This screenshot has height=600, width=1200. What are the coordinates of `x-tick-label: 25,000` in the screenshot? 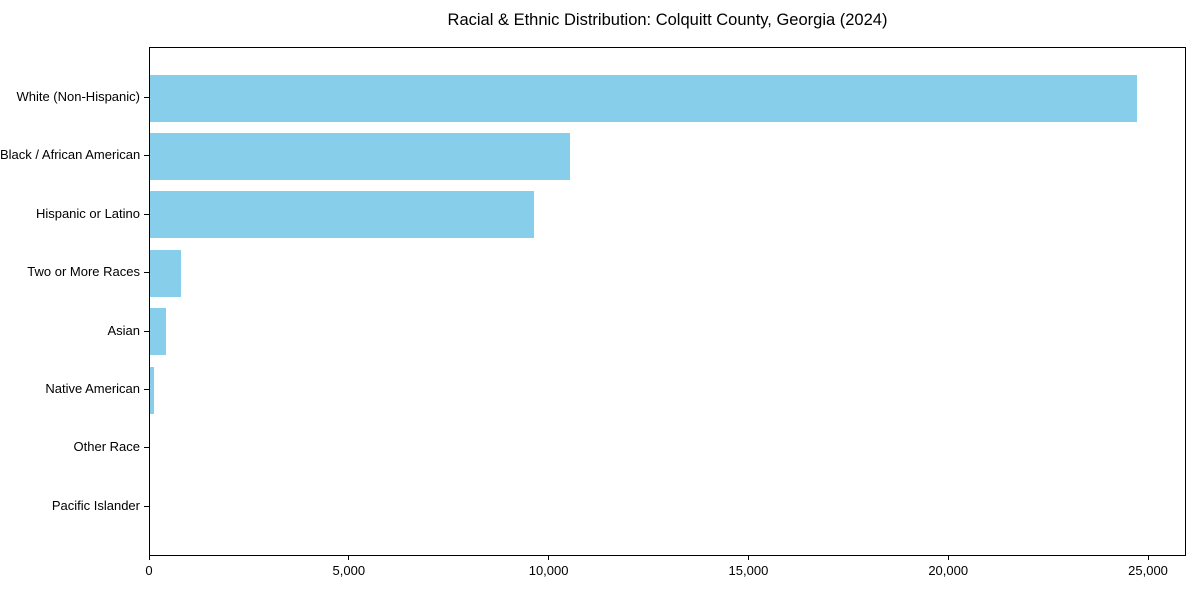 It's located at (1148, 570).